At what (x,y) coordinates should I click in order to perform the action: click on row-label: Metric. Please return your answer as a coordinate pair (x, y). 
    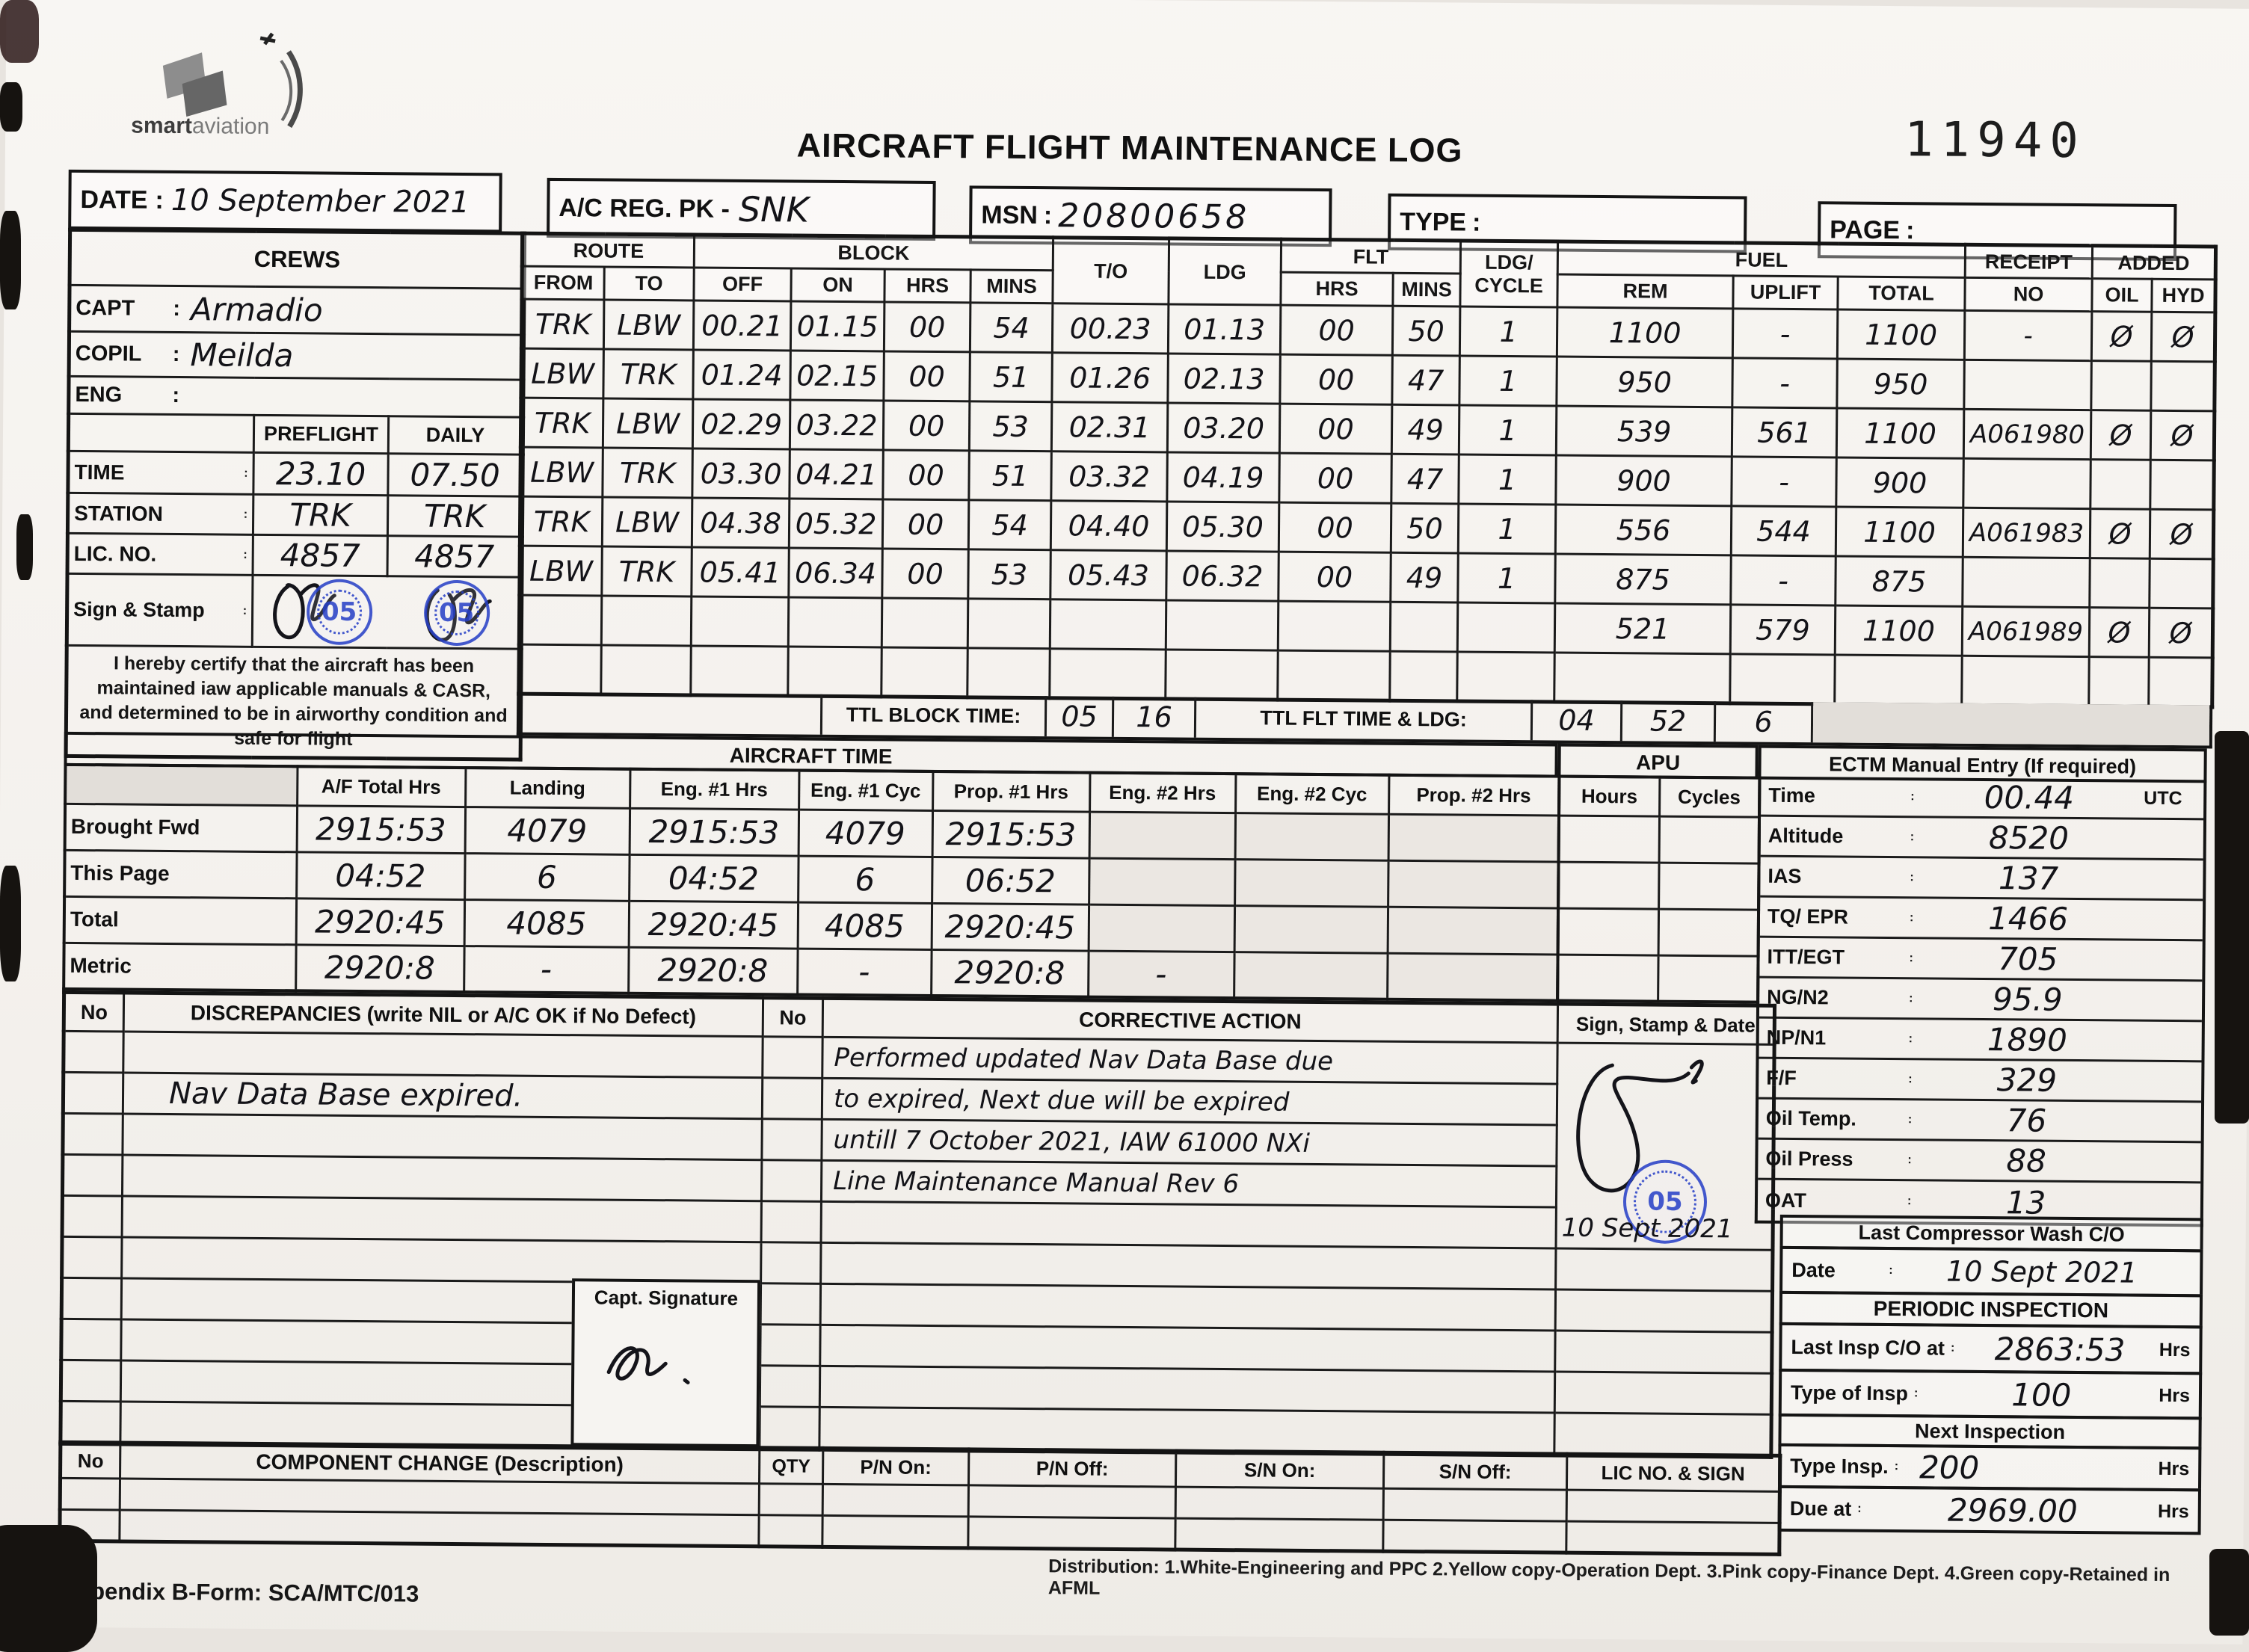
    Looking at the image, I should click on (180, 966).